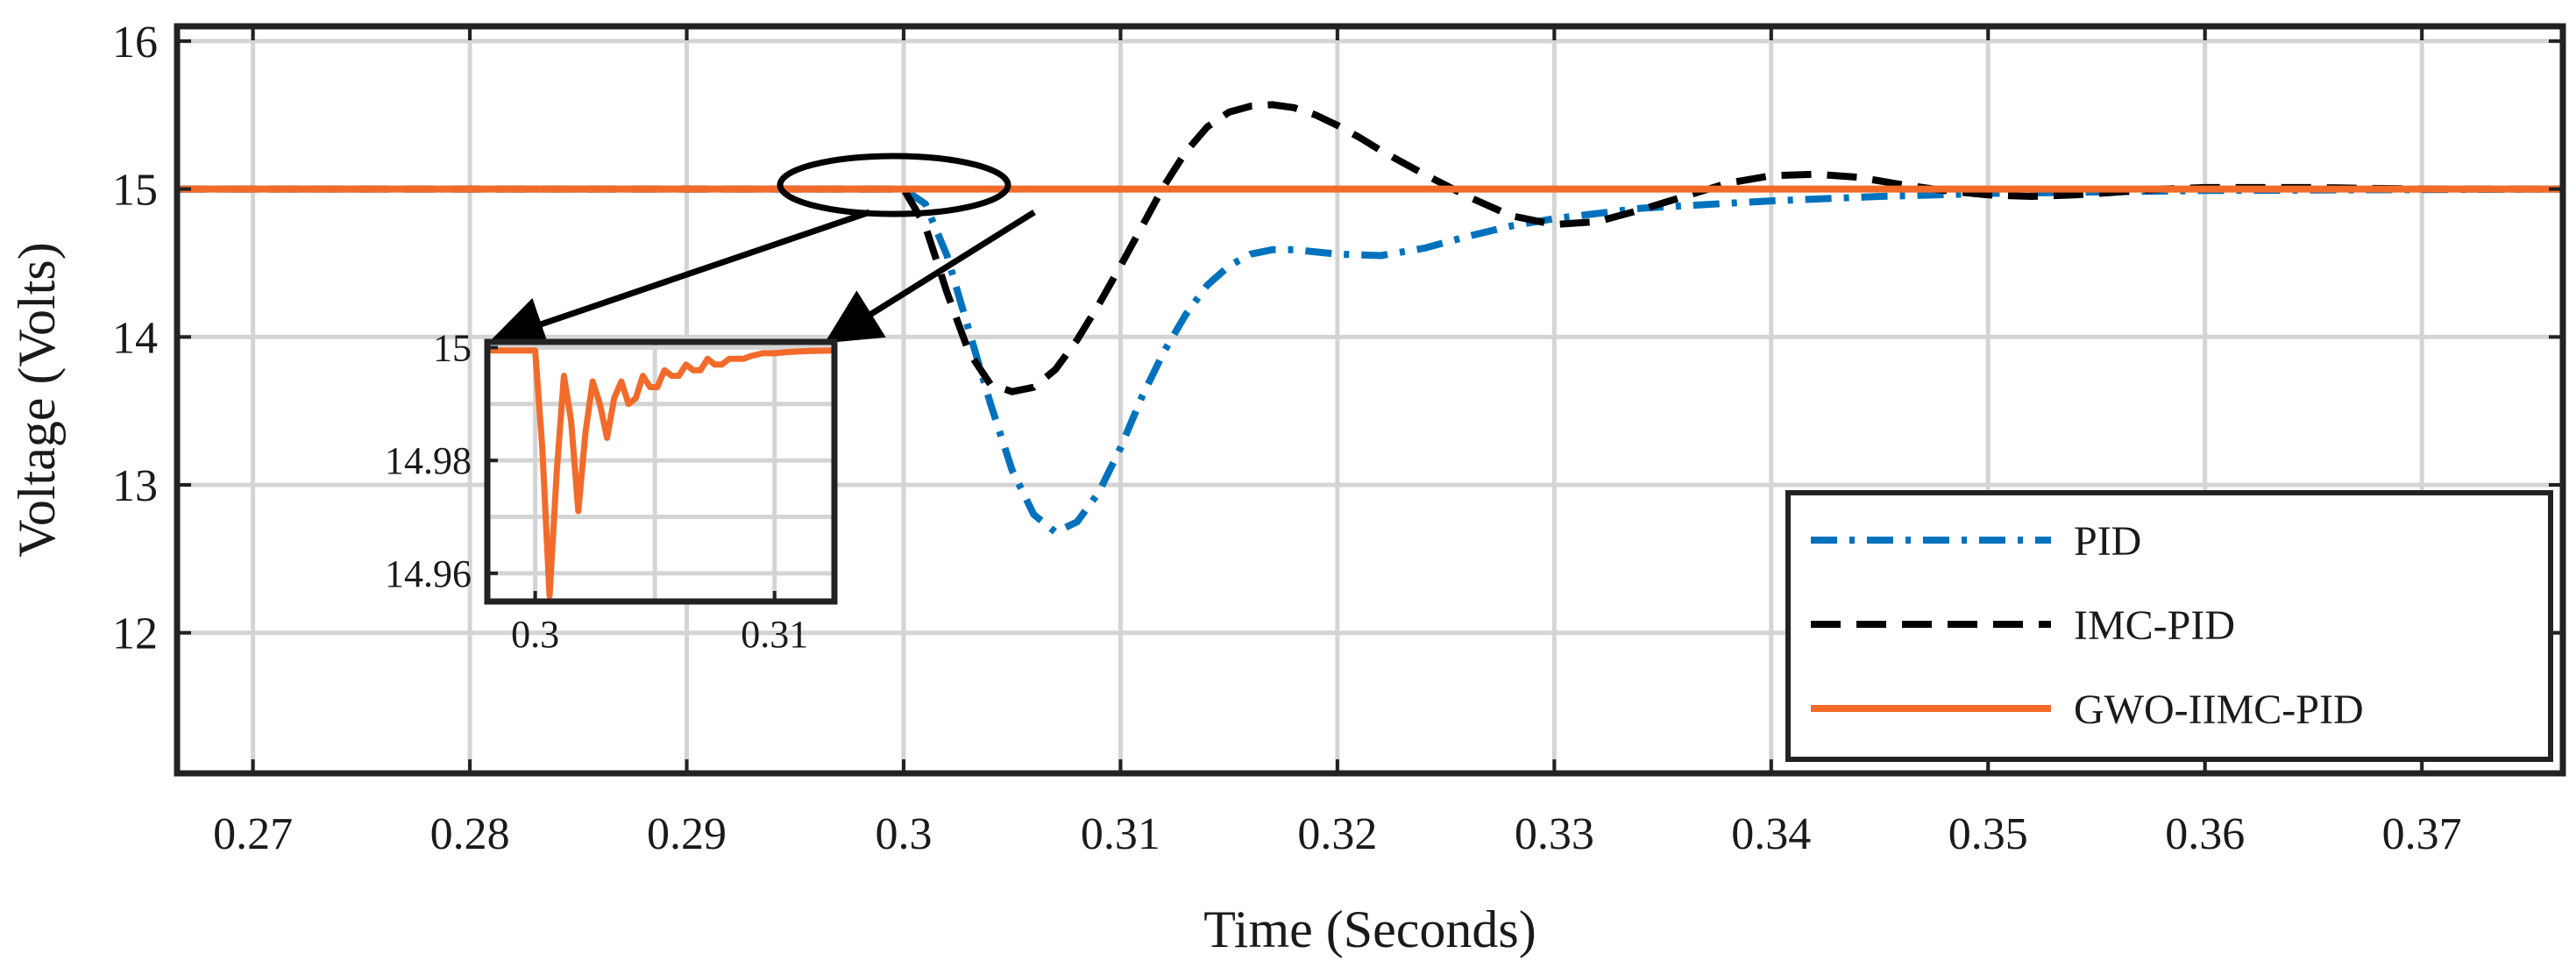 The height and width of the screenshot is (968, 2576). I want to click on legend-label: GWO-IIMC-PID, so click(2219, 710).